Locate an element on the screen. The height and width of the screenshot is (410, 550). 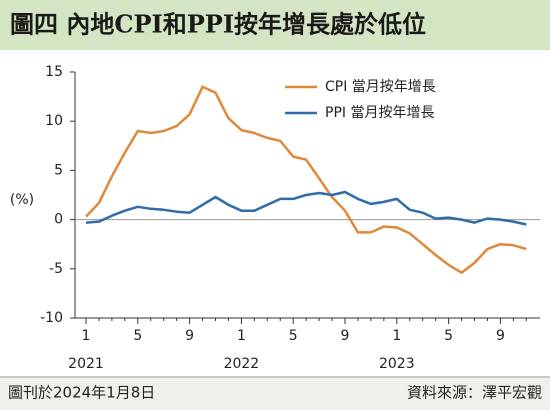
series-line is located at coordinates (306, 208).